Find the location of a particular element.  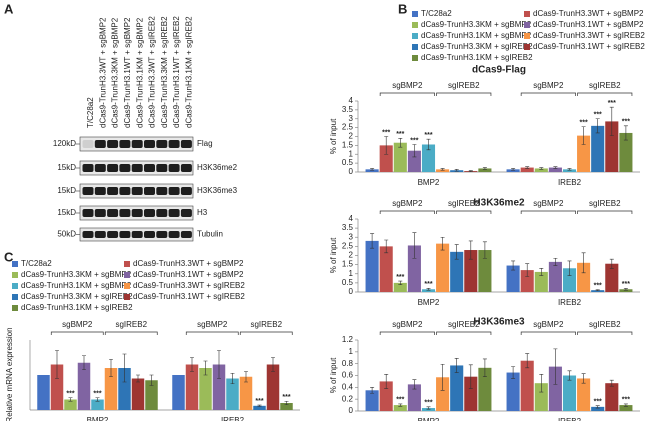

y-tick-label: 1 is located at coordinates (351, 351).